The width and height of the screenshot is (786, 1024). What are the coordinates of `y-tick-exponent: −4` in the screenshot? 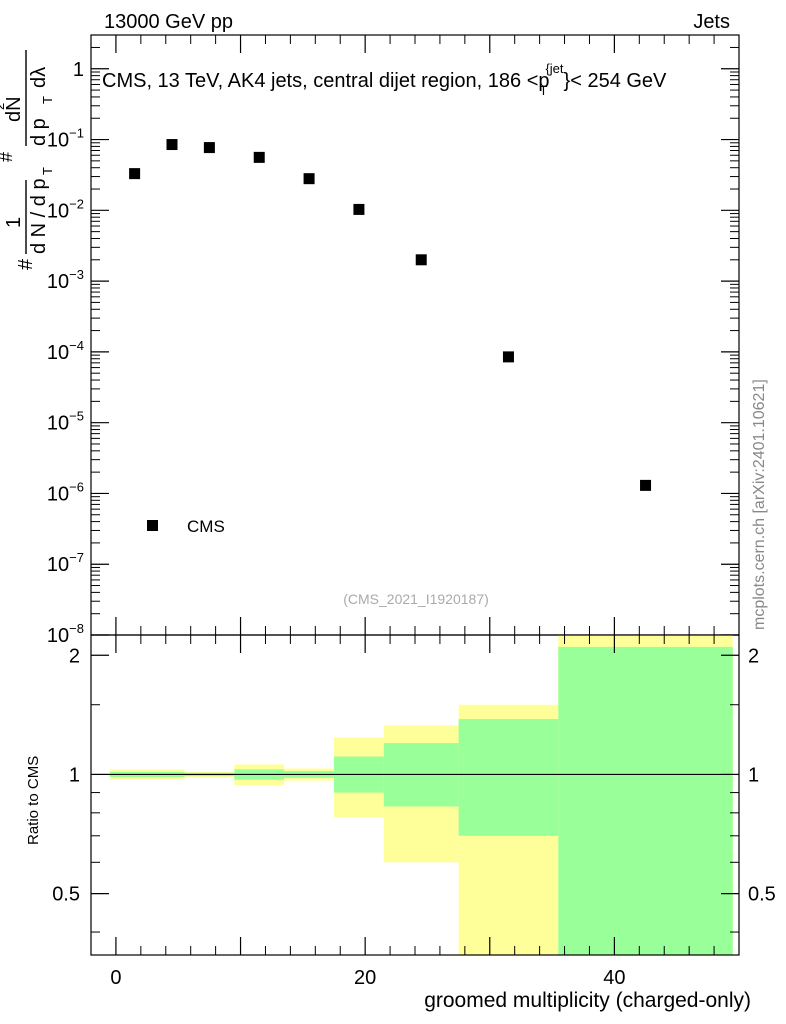 It's located at (76, 345).